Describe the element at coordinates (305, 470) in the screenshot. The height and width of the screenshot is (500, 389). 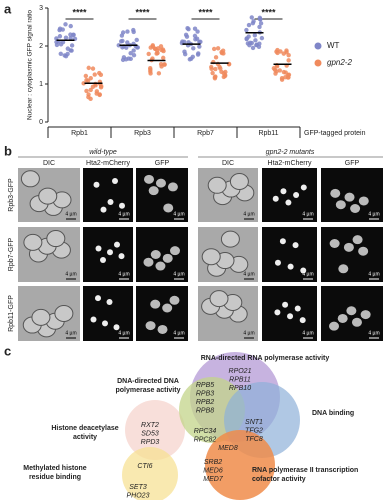
I see `set-label: RNA polymerase II transcription` at that location.